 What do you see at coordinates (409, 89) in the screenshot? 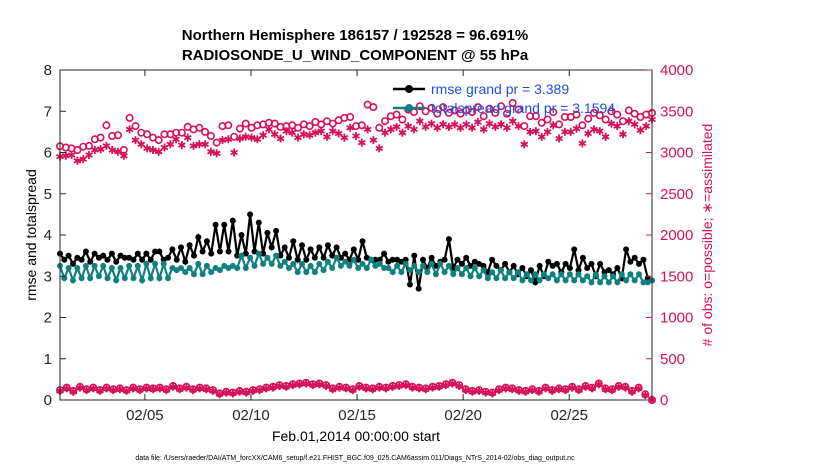
I see `legend-rmse-marker` at bounding box center [409, 89].